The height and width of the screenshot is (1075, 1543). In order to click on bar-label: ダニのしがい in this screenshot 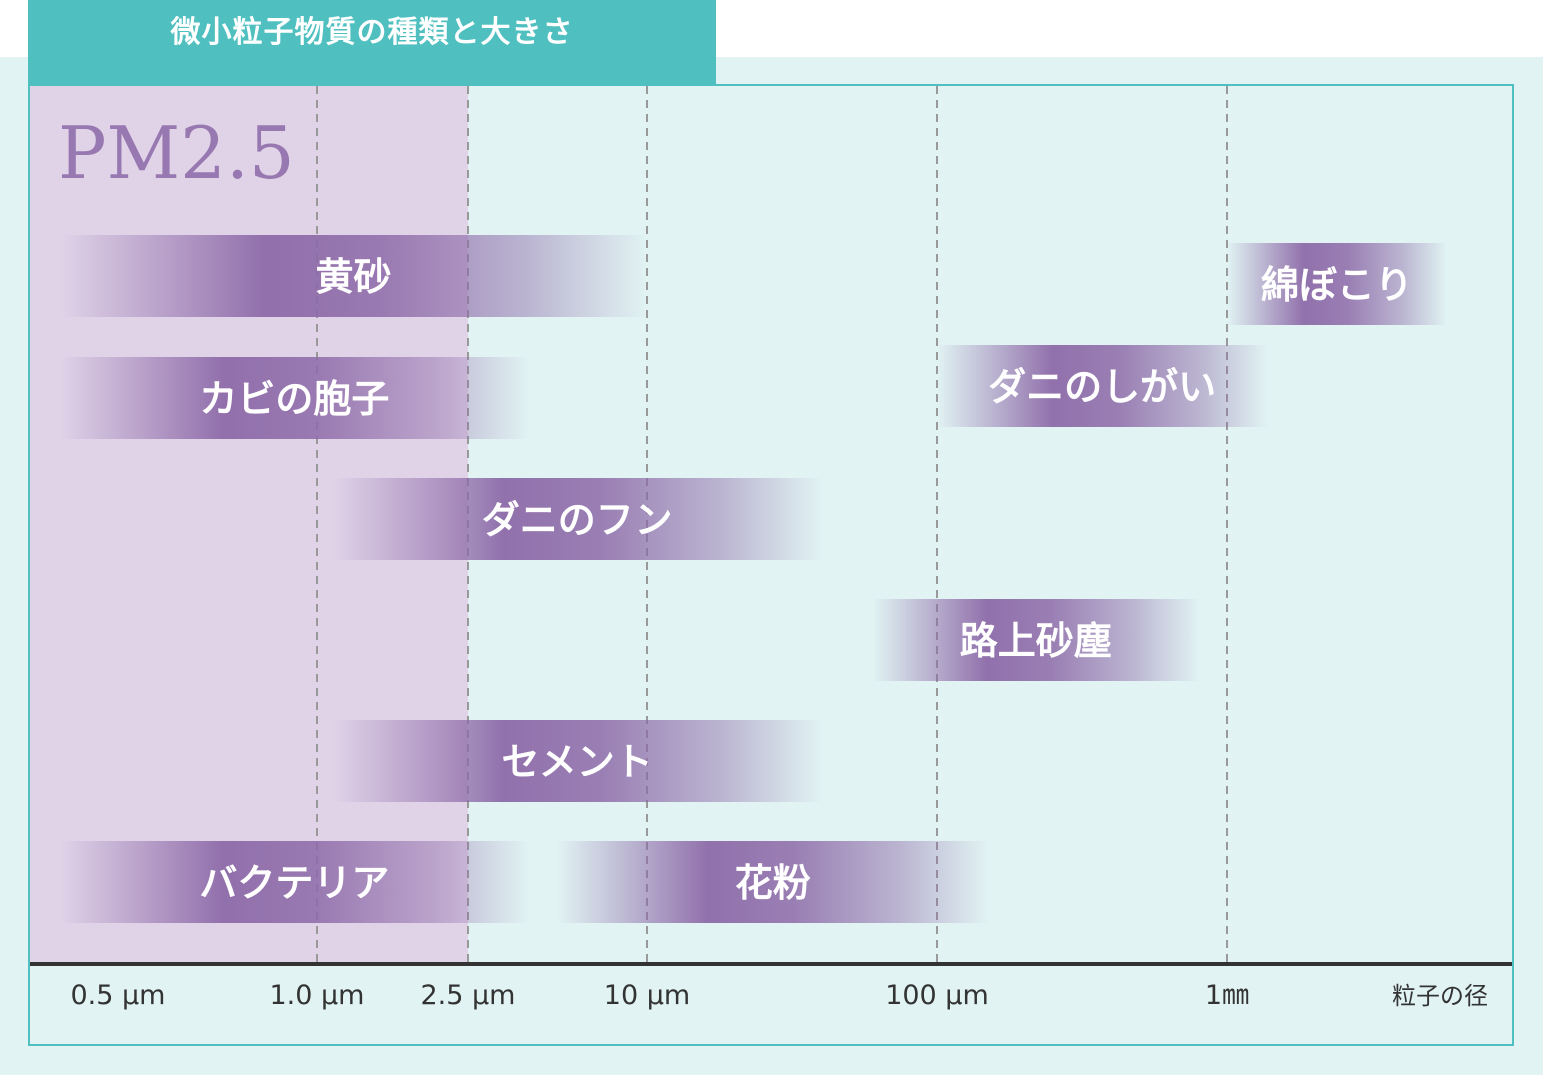, I will do `click(1102, 387)`.